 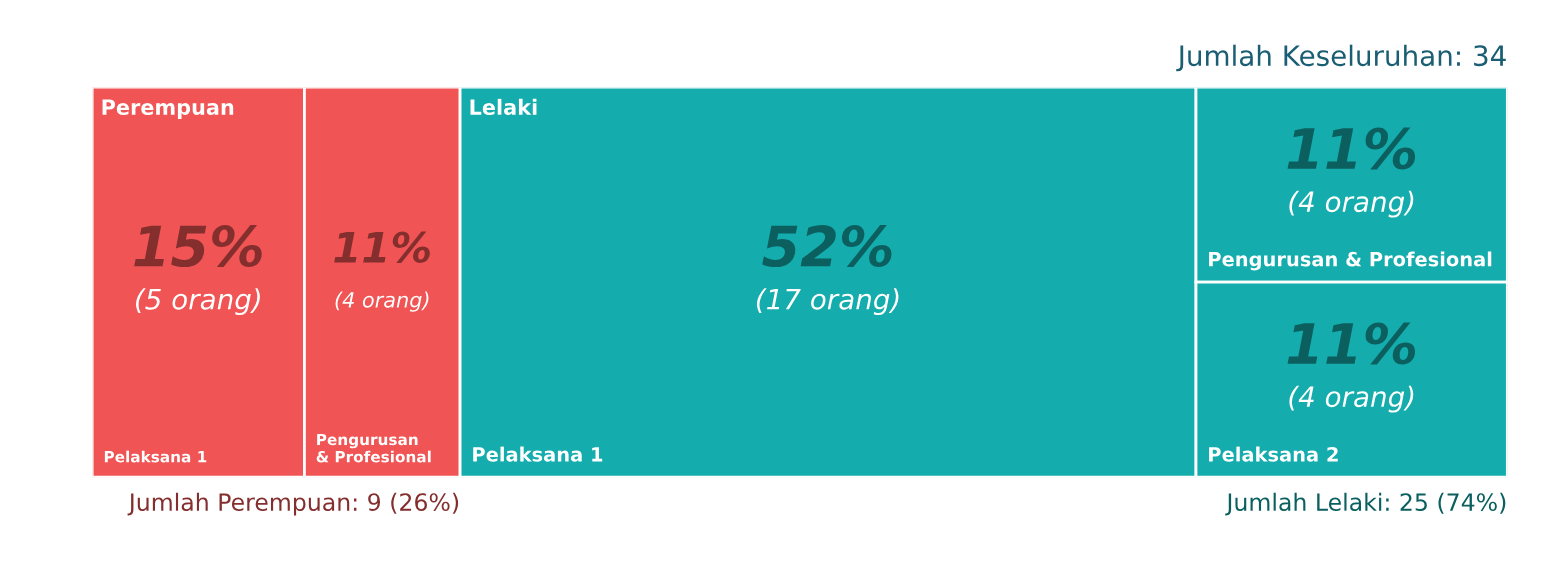 I want to click on data-label: 15% (5 orang), so click(x=198, y=270).